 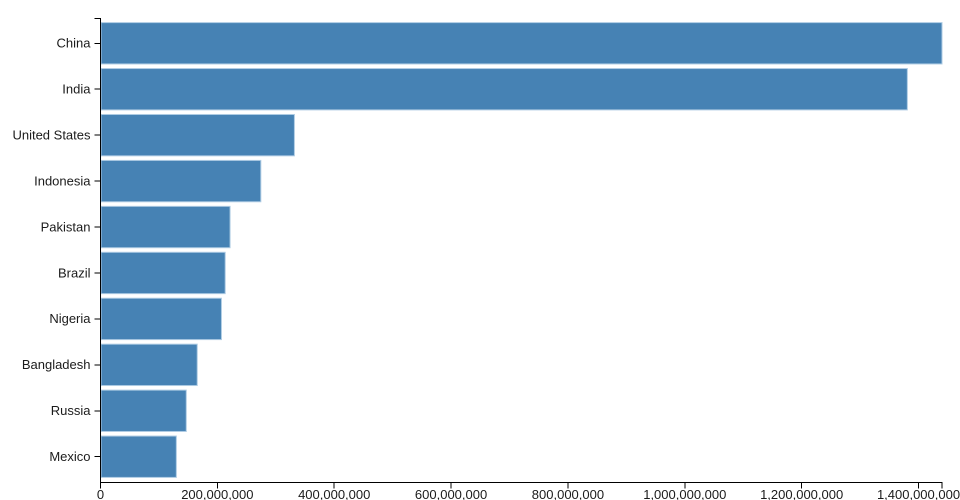 I want to click on y-tick-label: Brazil, so click(x=74, y=272).